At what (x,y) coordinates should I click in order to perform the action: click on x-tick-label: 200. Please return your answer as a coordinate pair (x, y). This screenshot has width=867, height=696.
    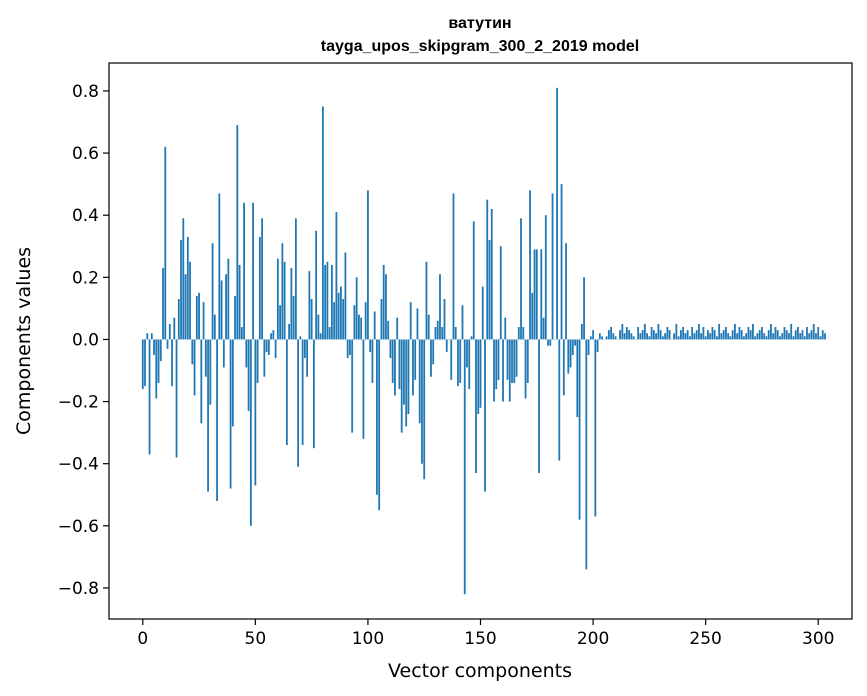
    Looking at the image, I should click on (593, 639).